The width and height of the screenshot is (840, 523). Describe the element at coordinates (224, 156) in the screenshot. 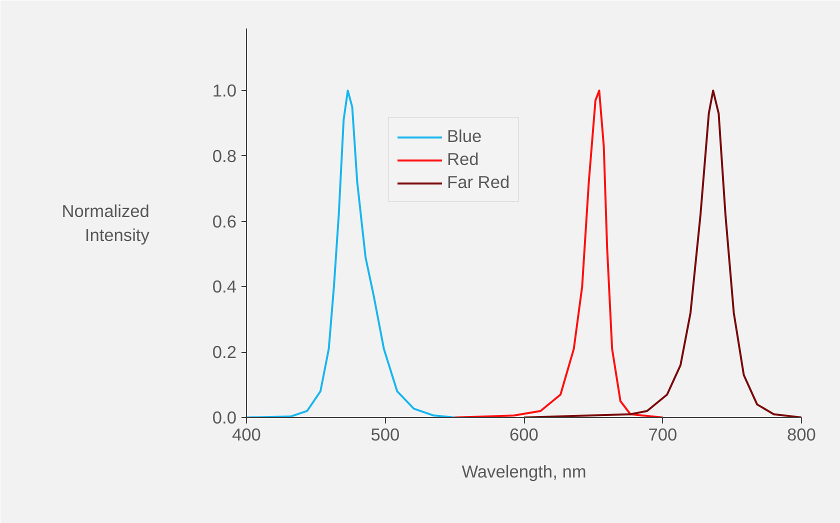

I see `y-tick-label: 0.8` at that location.